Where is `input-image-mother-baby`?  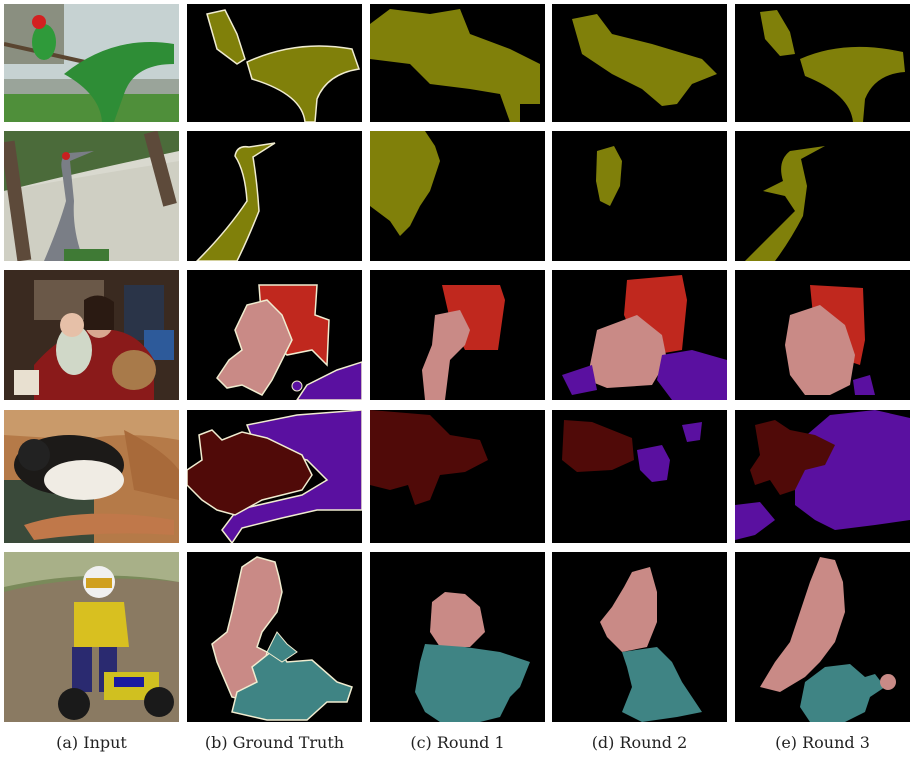 input-image-mother-baby is located at coordinates (91, 335).